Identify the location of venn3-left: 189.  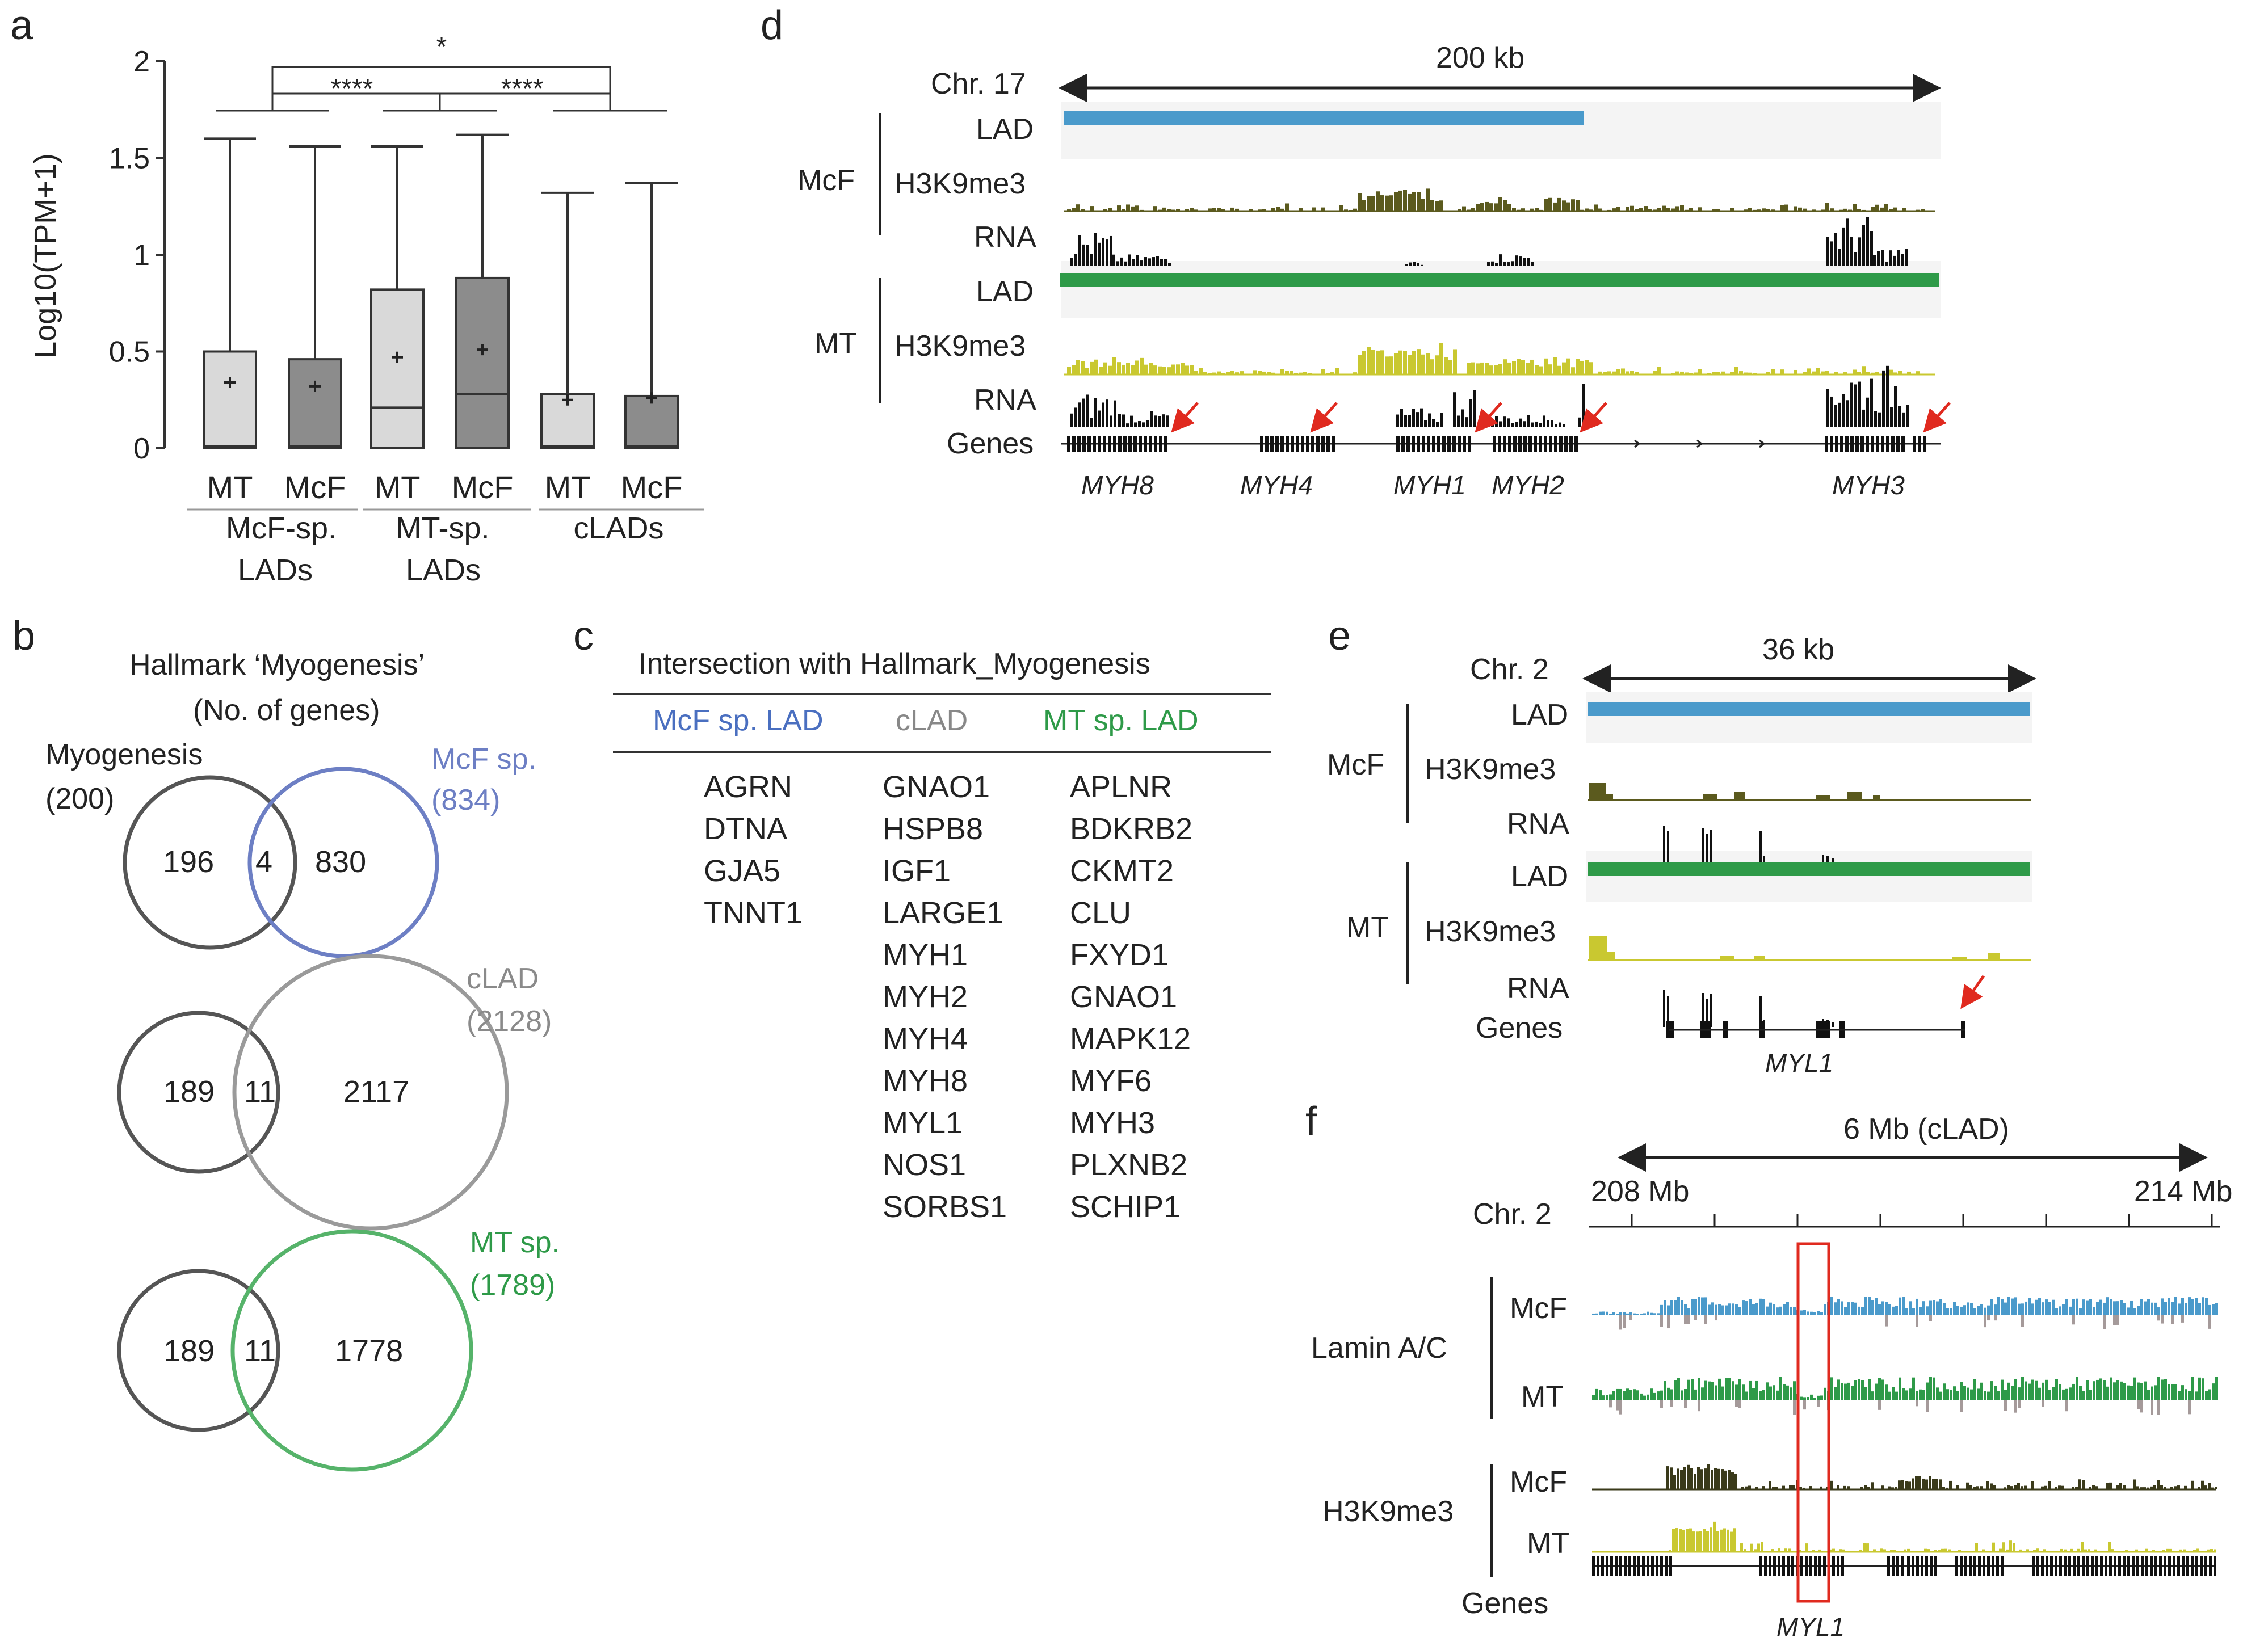
(189, 1351).